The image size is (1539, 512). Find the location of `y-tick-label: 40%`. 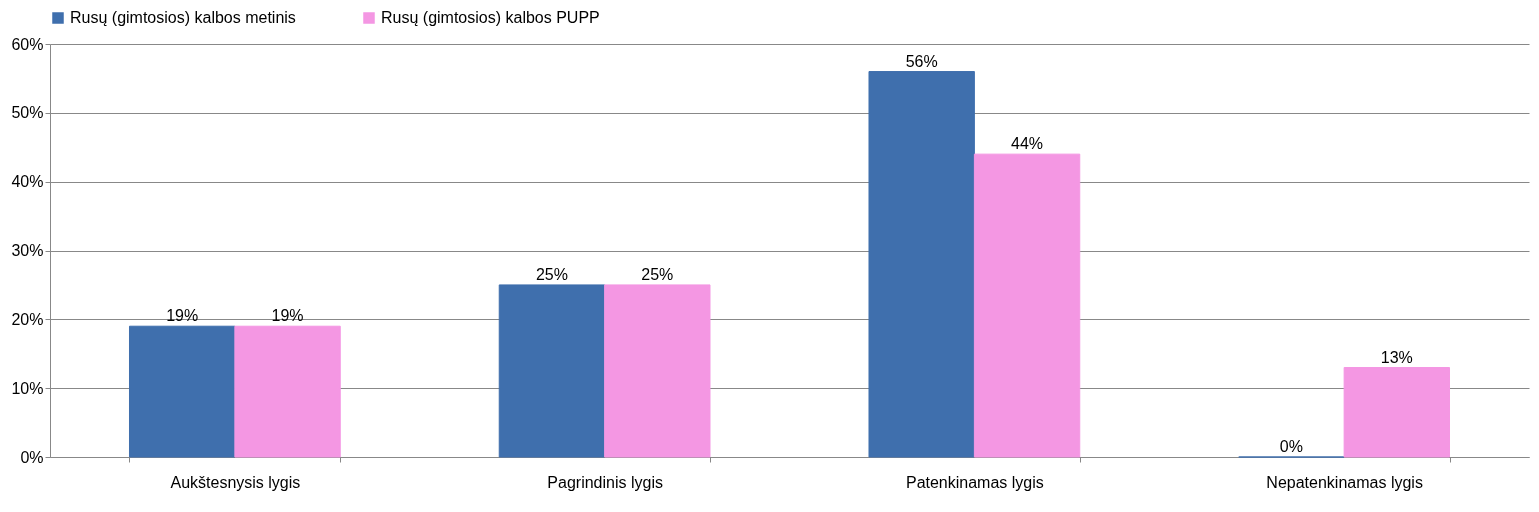

y-tick-label: 40% is located at coordinates (27, 182).